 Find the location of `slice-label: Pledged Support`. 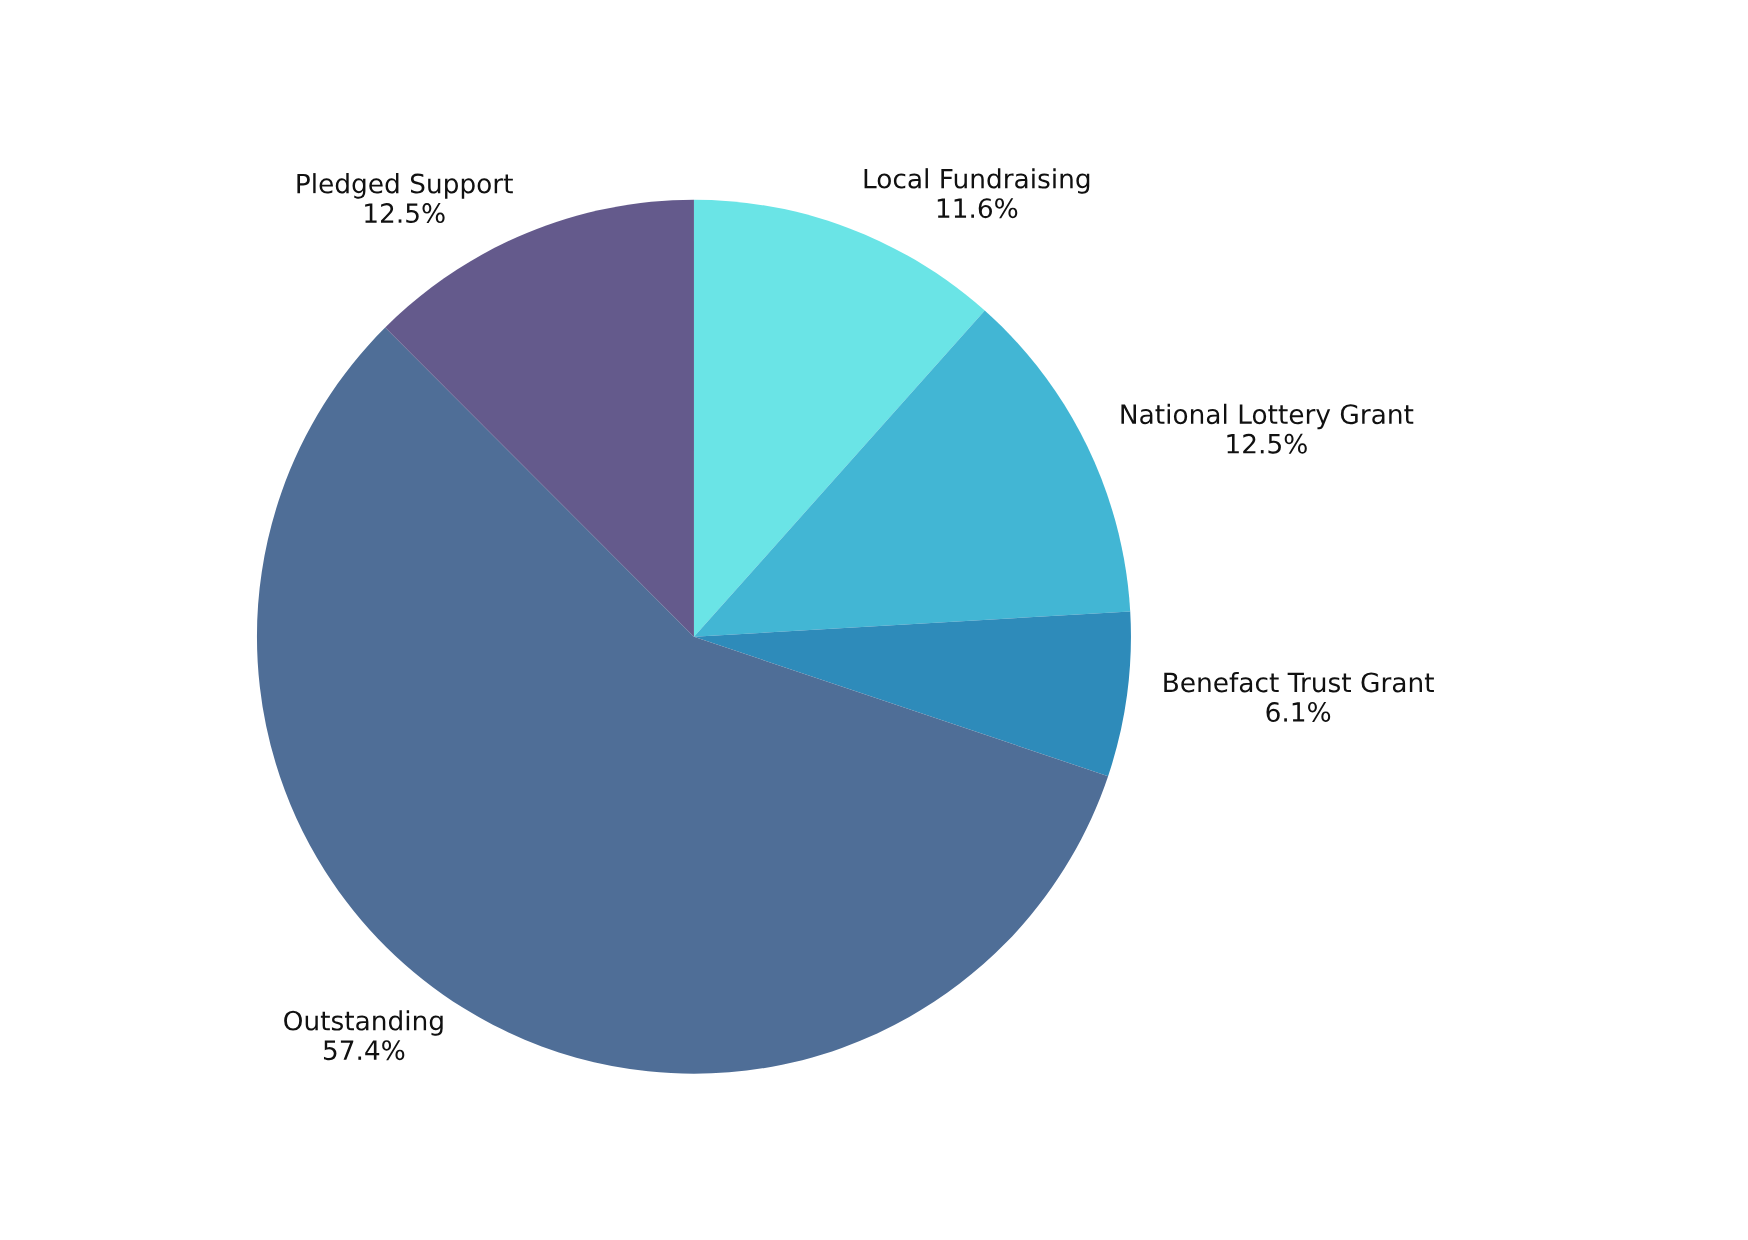

slice-label: Pledged Support is located at coordinates (405, 186).